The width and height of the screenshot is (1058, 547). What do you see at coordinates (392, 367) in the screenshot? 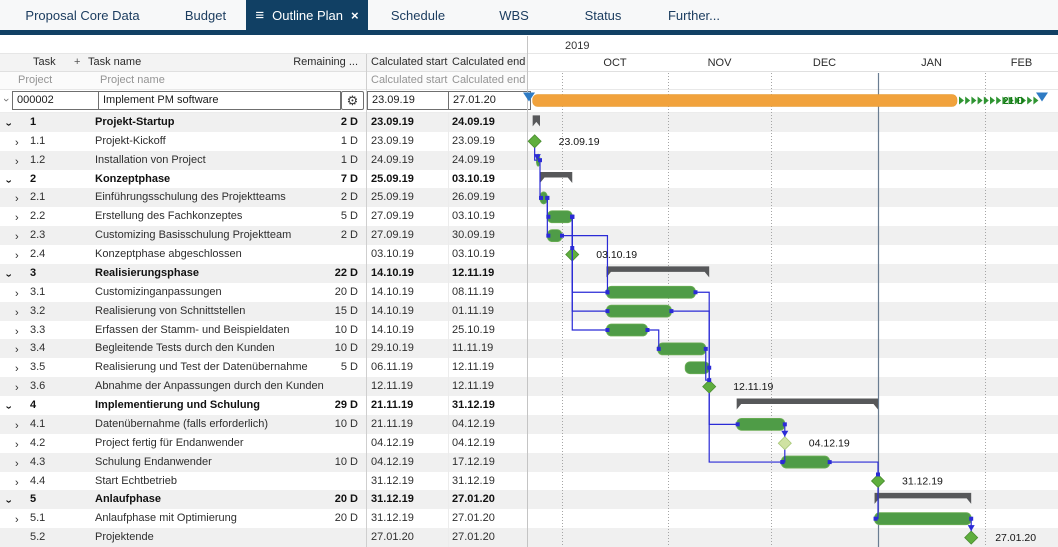
I see `calculated-start: 06.11.19` at bounding box center [392, 367].